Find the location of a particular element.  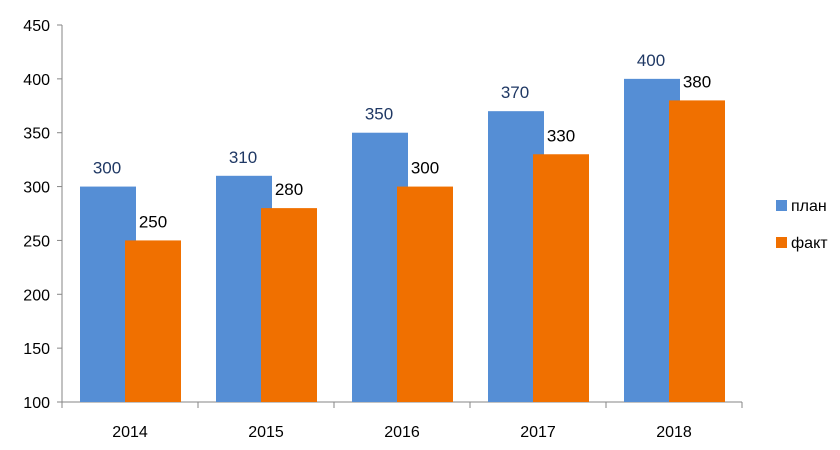

data-label-fact: 330 is located at coordinates (561, 135).